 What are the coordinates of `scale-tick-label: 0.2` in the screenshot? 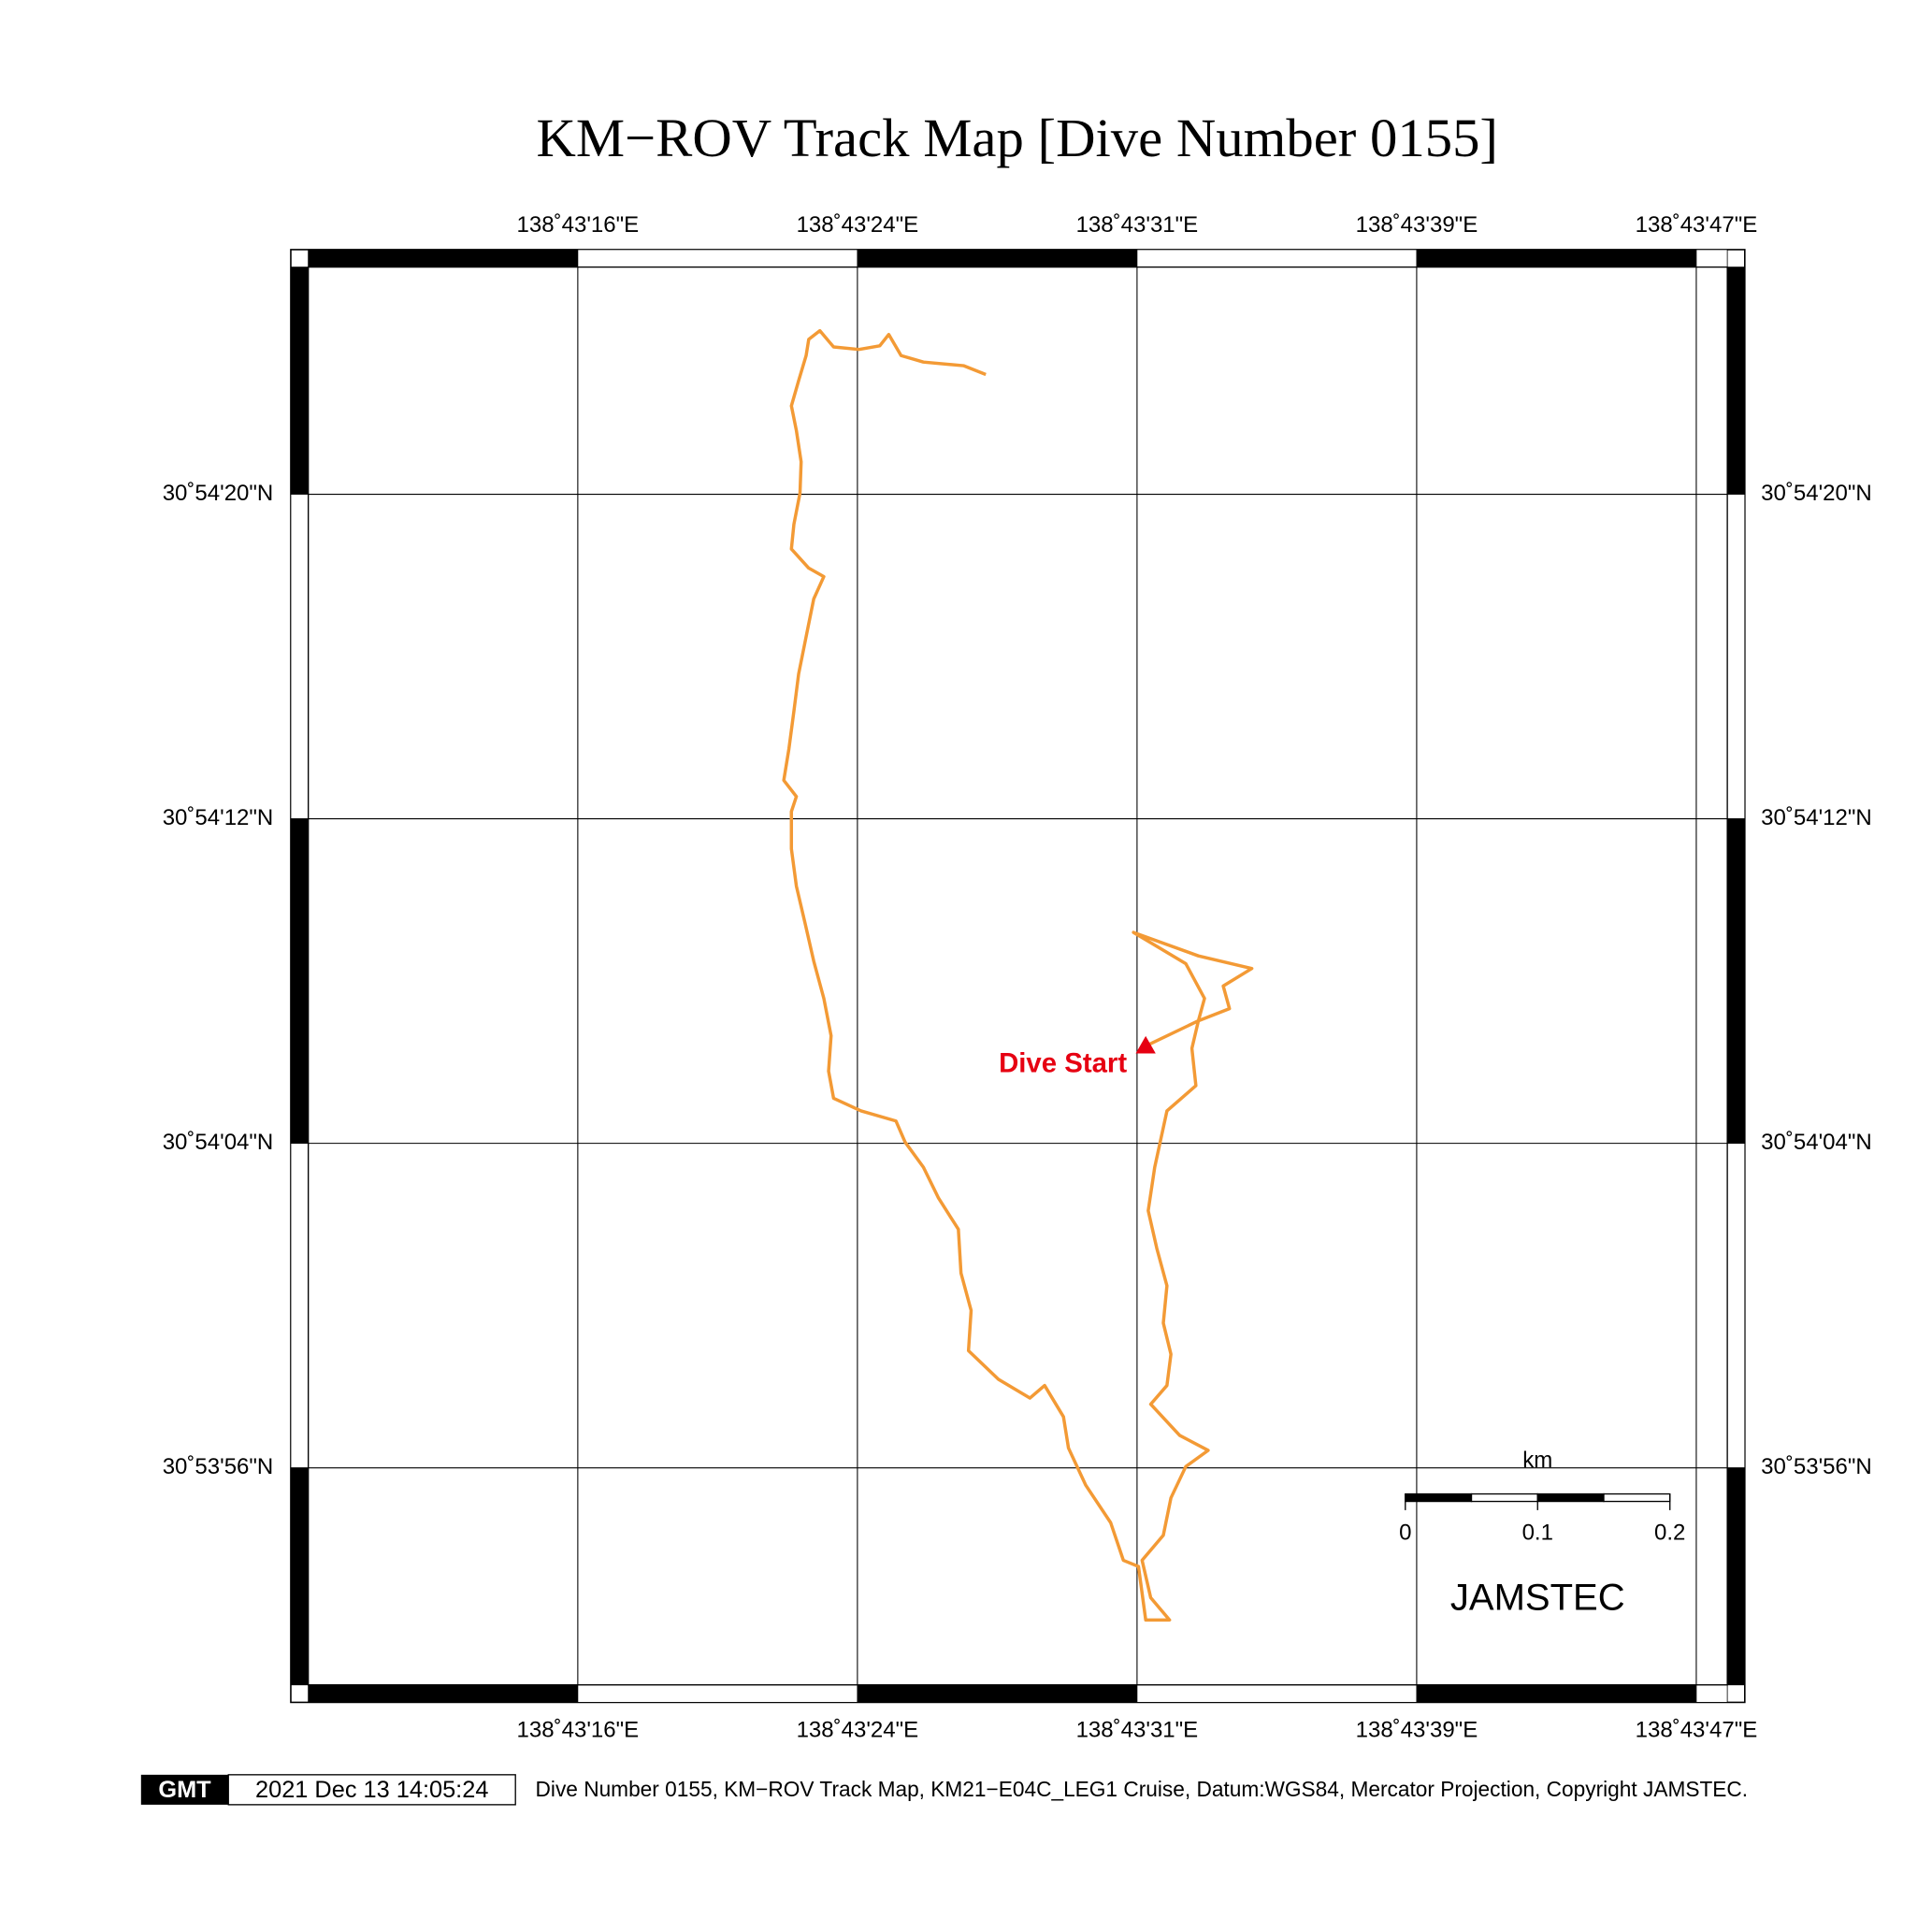 It's located at (1669, 1533).